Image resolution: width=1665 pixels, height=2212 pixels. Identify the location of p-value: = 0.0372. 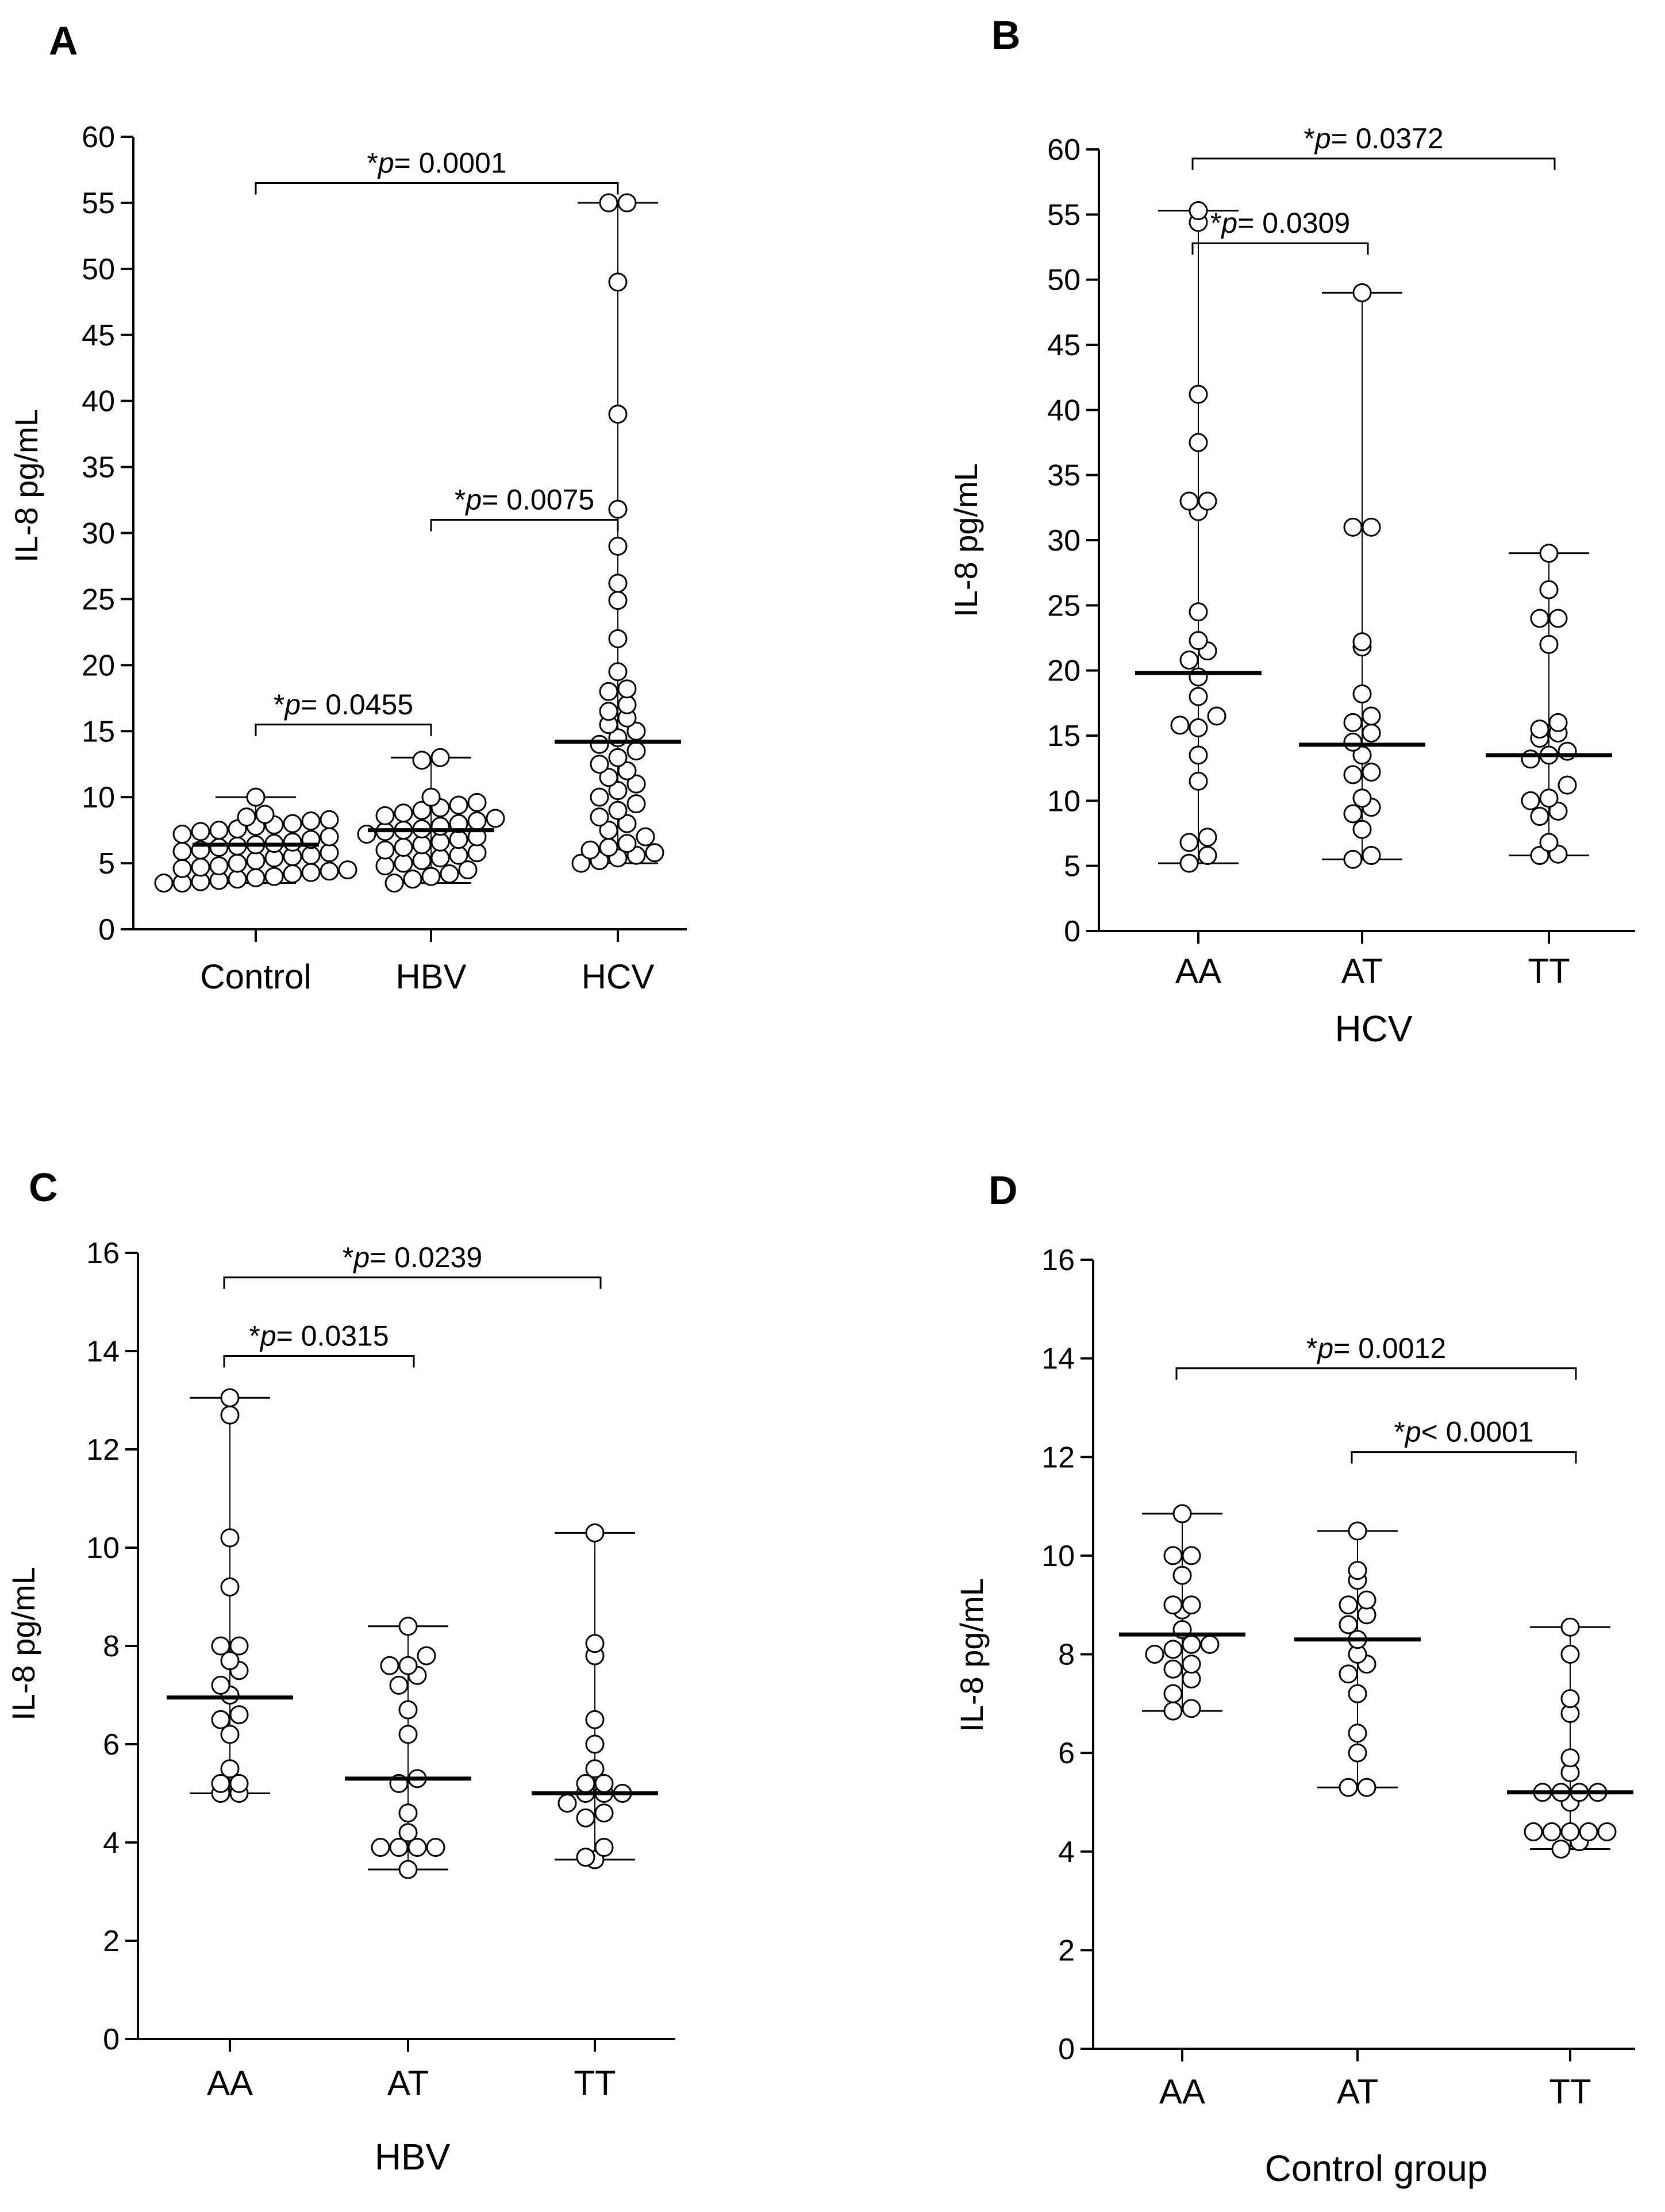
(1388, 138).